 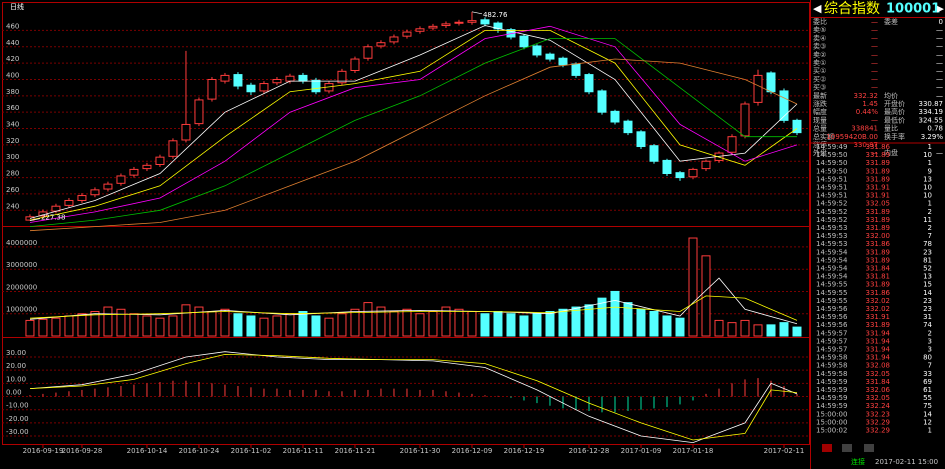 I want to click on trade-cell: 332.08, so click(x=878, y=366).